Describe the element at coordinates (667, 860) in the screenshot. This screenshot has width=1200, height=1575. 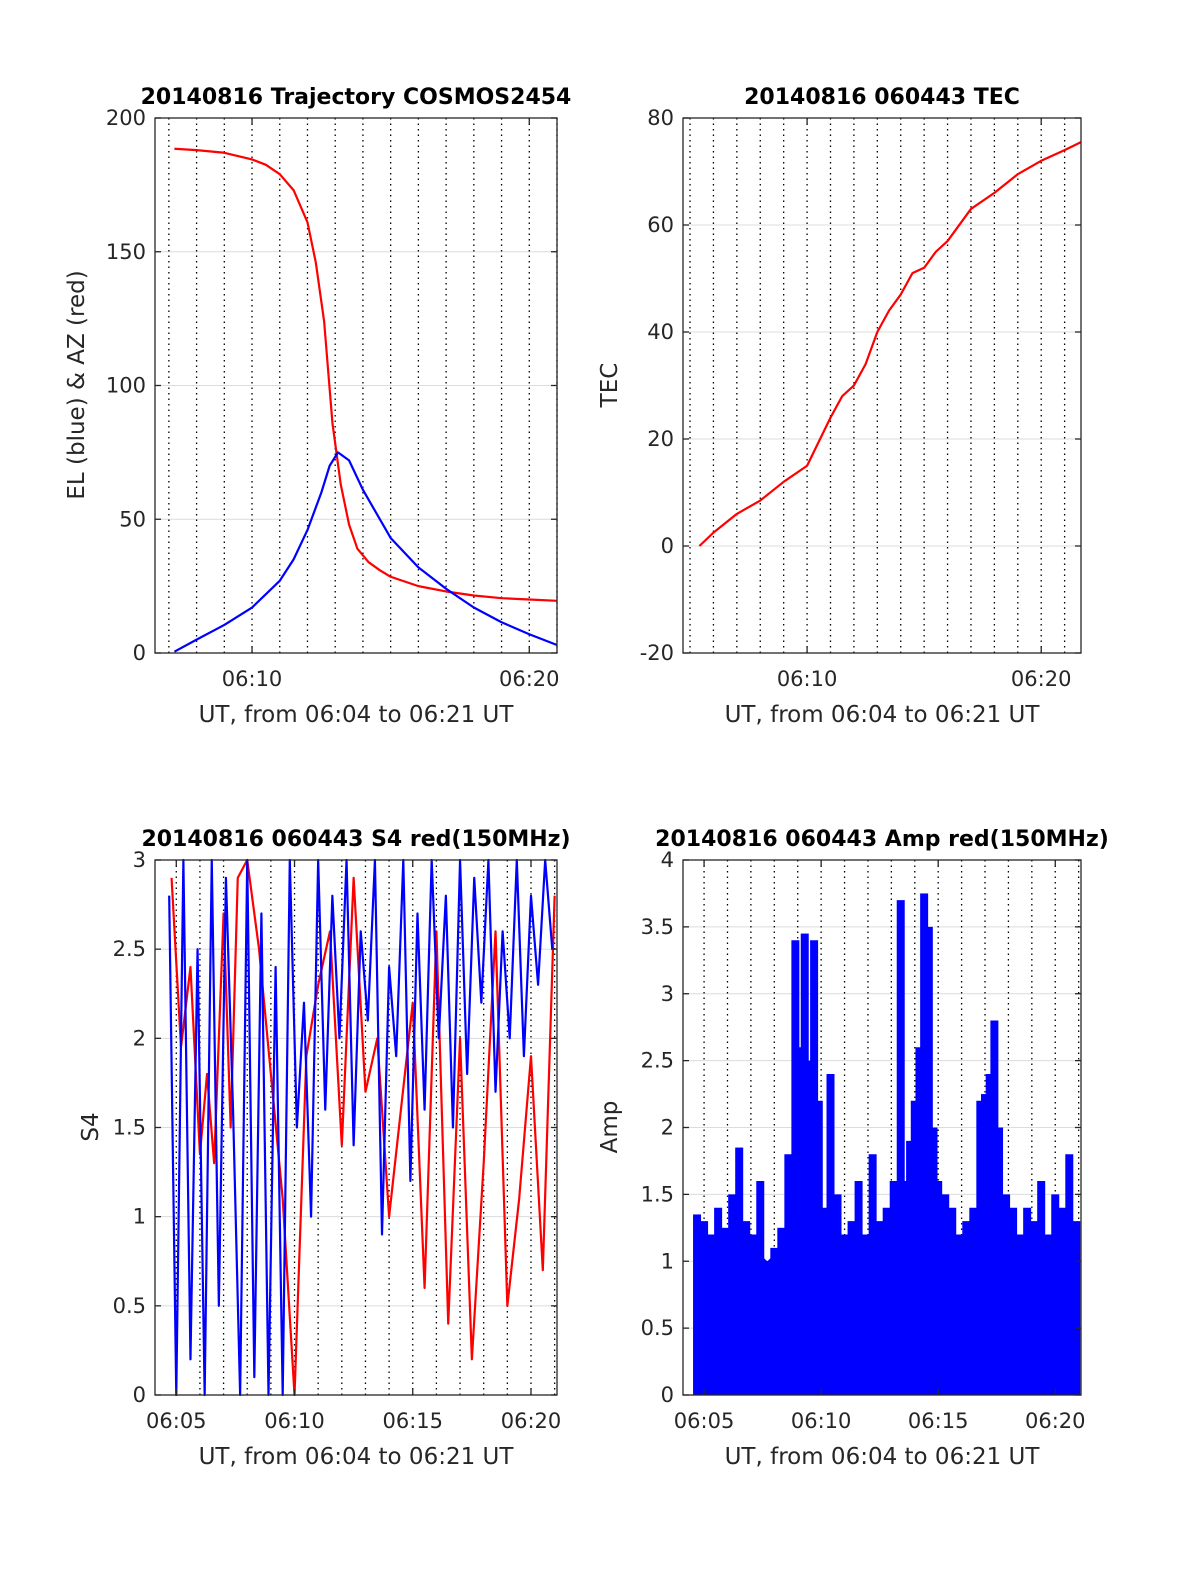
I see `amp-ytick-label-8: 4` at that location.